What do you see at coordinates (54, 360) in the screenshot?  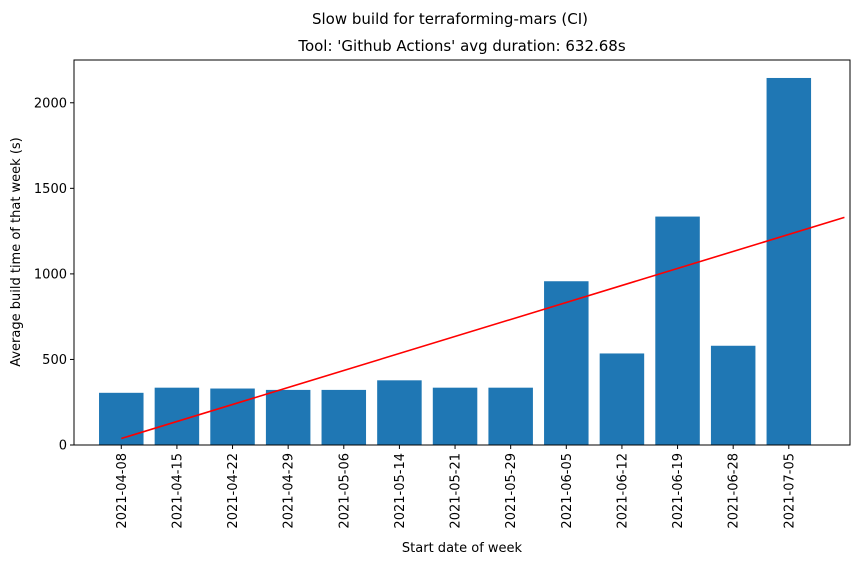 I see `y-tick-label: 500` at bounding box center [54, 360].